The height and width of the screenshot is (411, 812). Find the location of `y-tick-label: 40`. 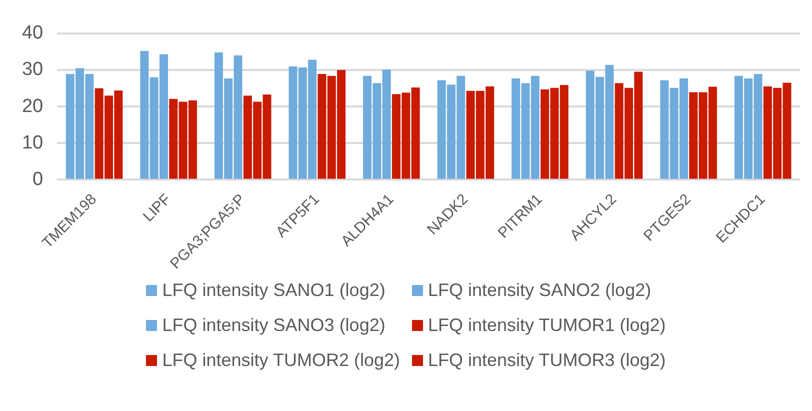

y-tick-label: 40 is located at coordinates (33, 33).